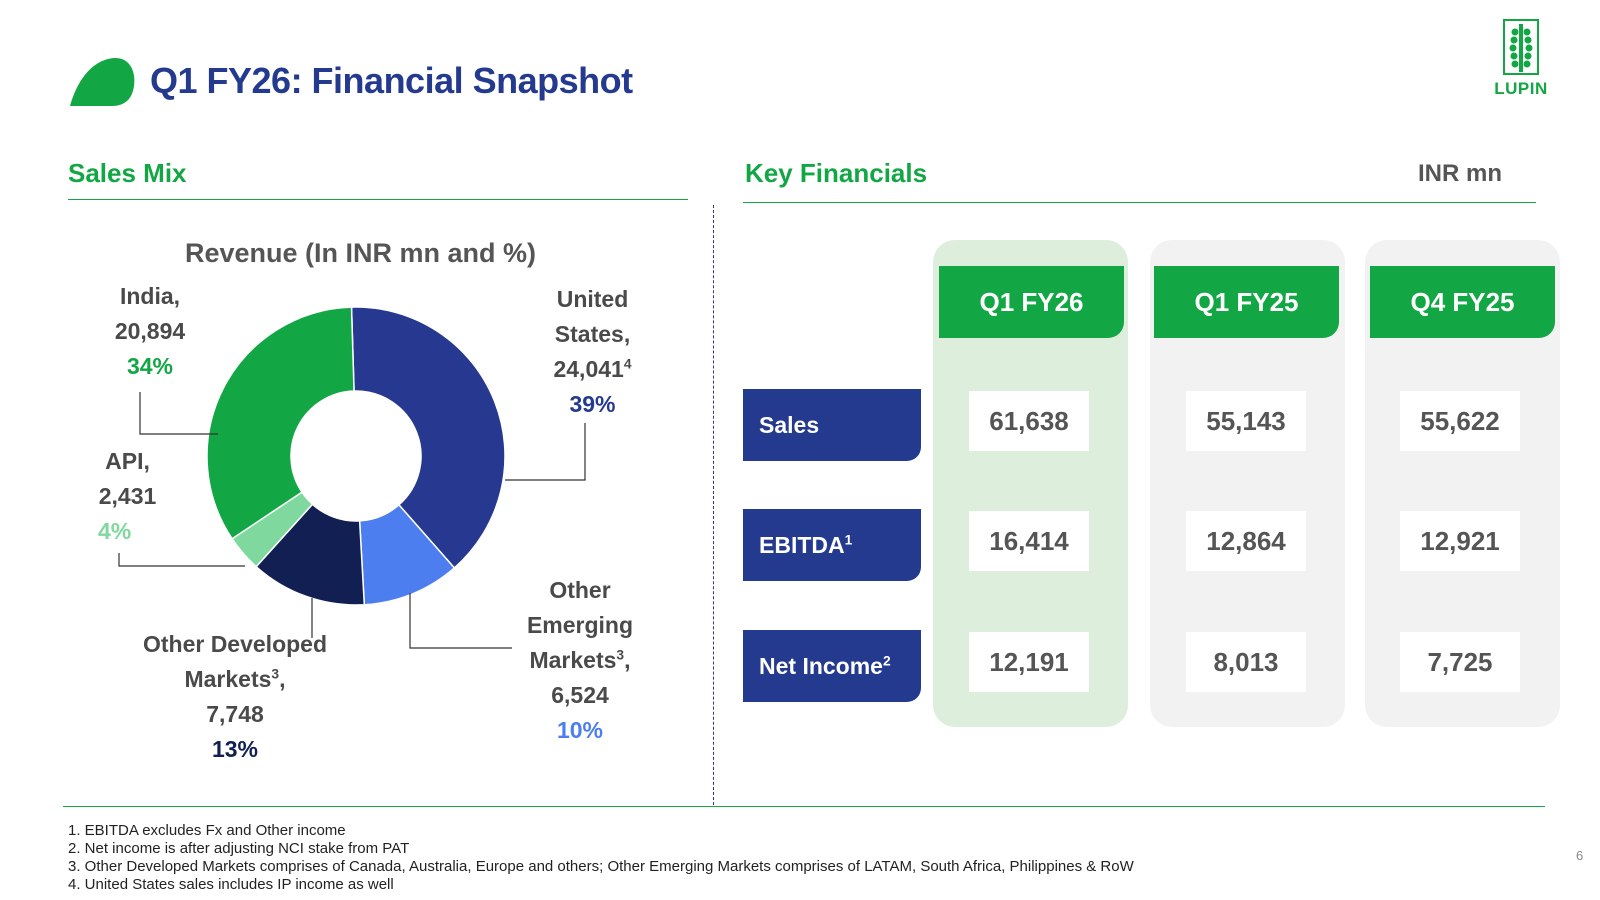 The width and height of the screenshot is (1600, 900). What do you see at coordinates (391, 80) in the screenshot?
I see `page-title: Q1 FY26: Financial Snapshot` at bounding box center [391, 80].